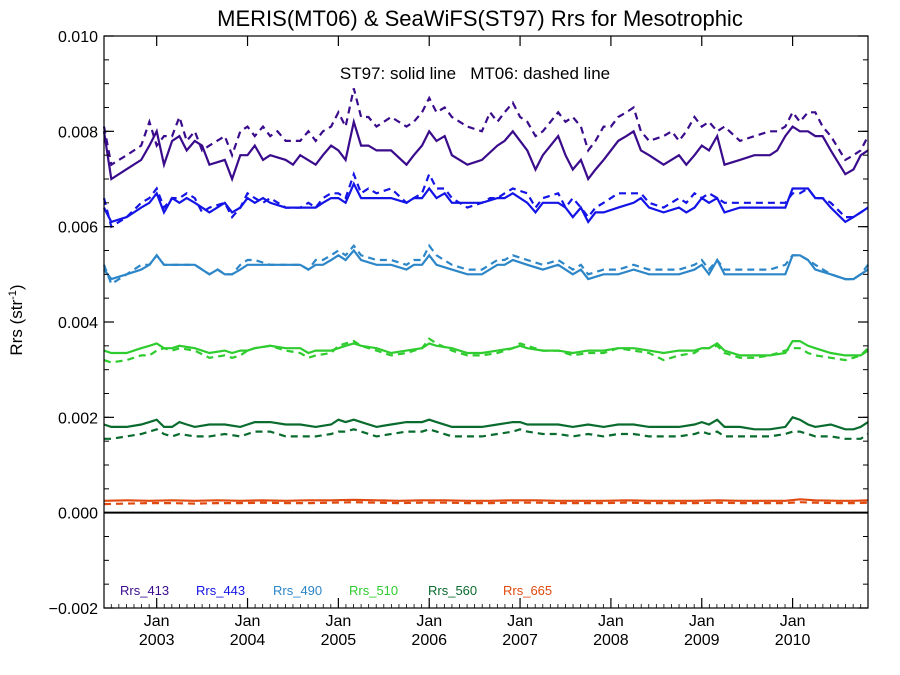  What do you see at coordinates (527, 590) in the screenshot?
I see `legend-entry-Rrs_665: Rrs_665` at bounding box center [527, 590].